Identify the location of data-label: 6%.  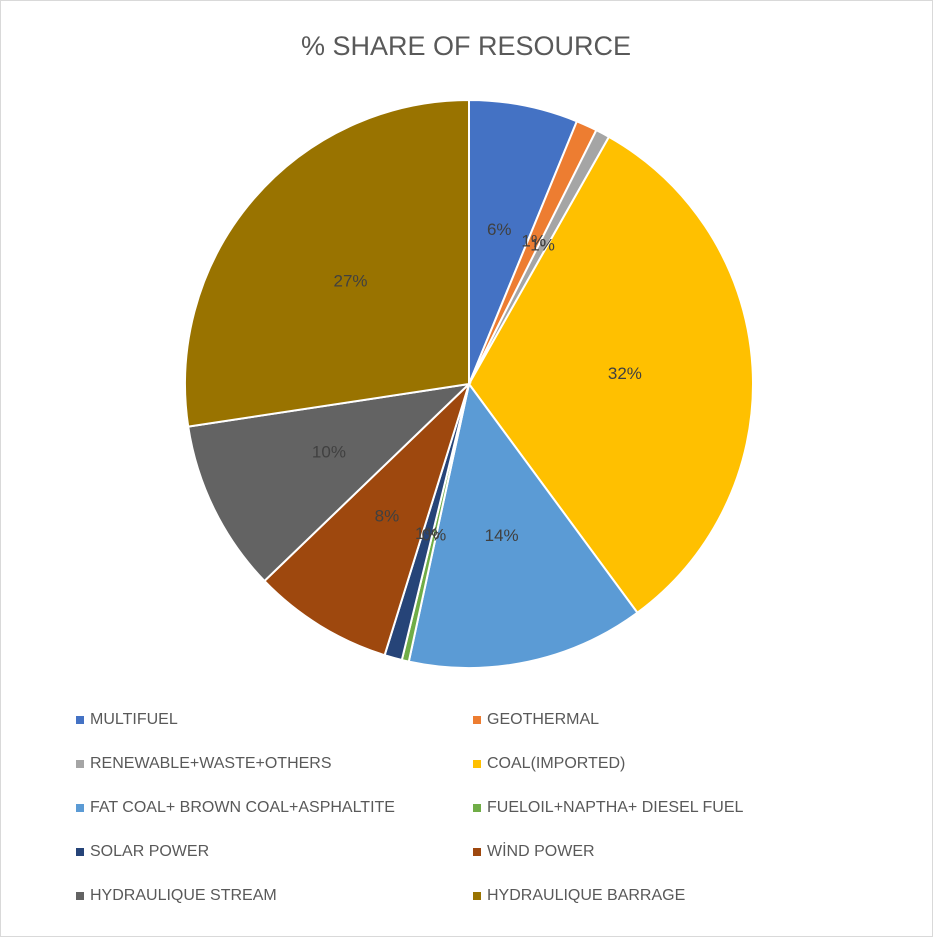
(499, 229).